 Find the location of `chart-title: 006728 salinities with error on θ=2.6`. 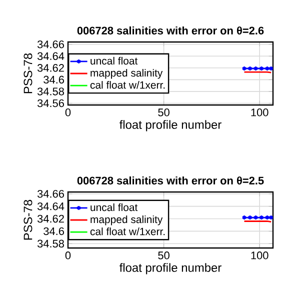

chart-title: 006728 salinities with error on θ=2.6 is located at coordinates (170, 30).